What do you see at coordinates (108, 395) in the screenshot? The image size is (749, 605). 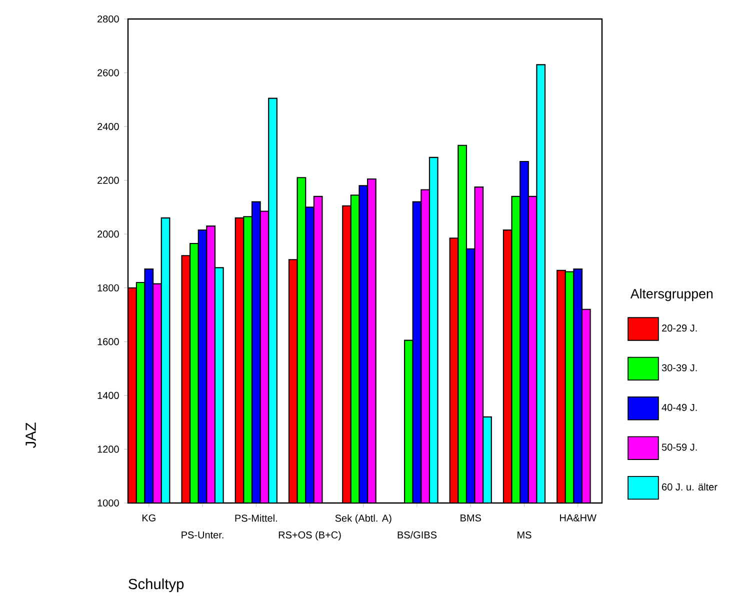 I see `y-tick-label: 1400` at bounding box center [108, 395].